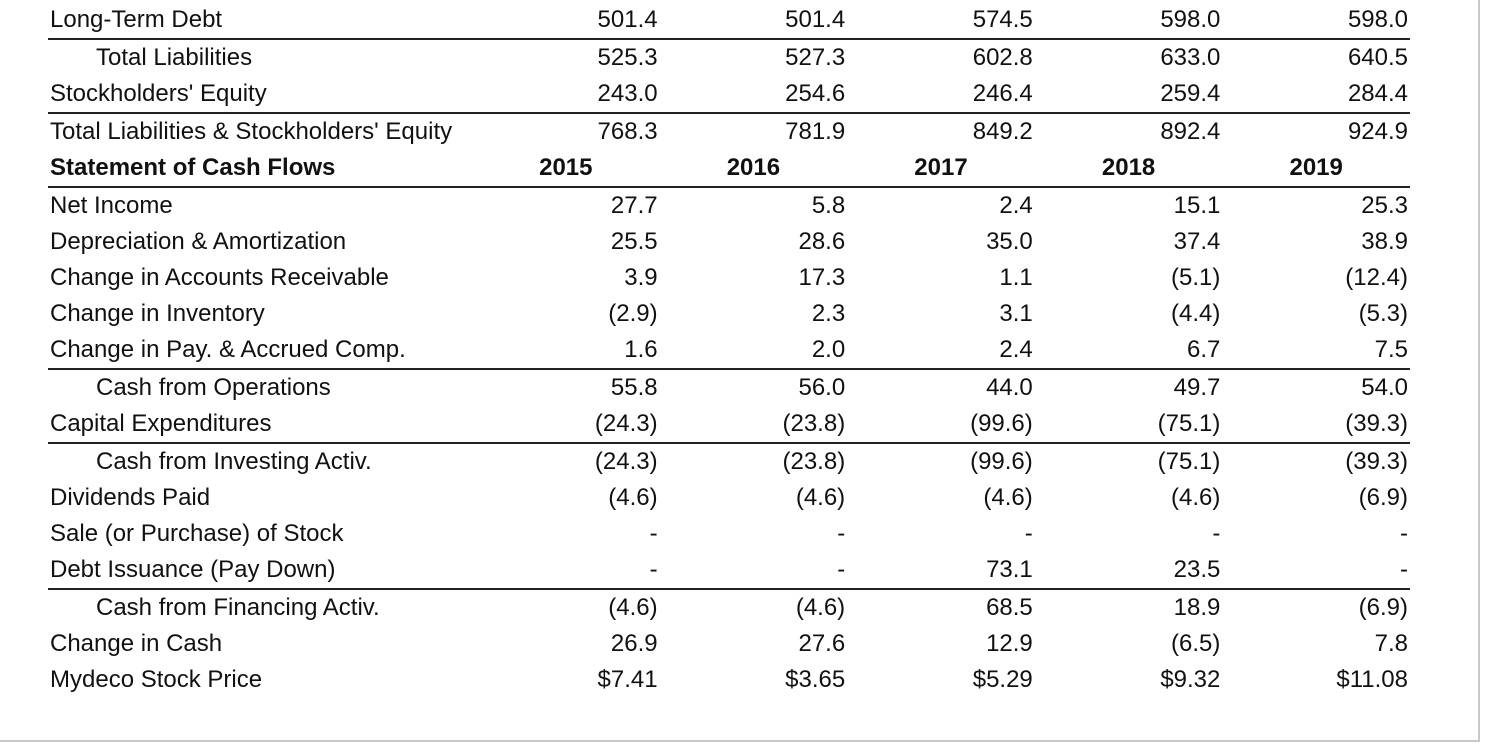 Image resolution: width=1494 pixels, height=754 pixels. I want to click on cell-value: 68.5, so click(1009, 607).